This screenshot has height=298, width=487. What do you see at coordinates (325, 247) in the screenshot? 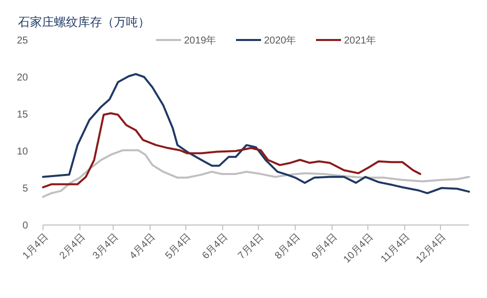
I see `x-tick-label: 9月4日` at bounding box center [325, 247].